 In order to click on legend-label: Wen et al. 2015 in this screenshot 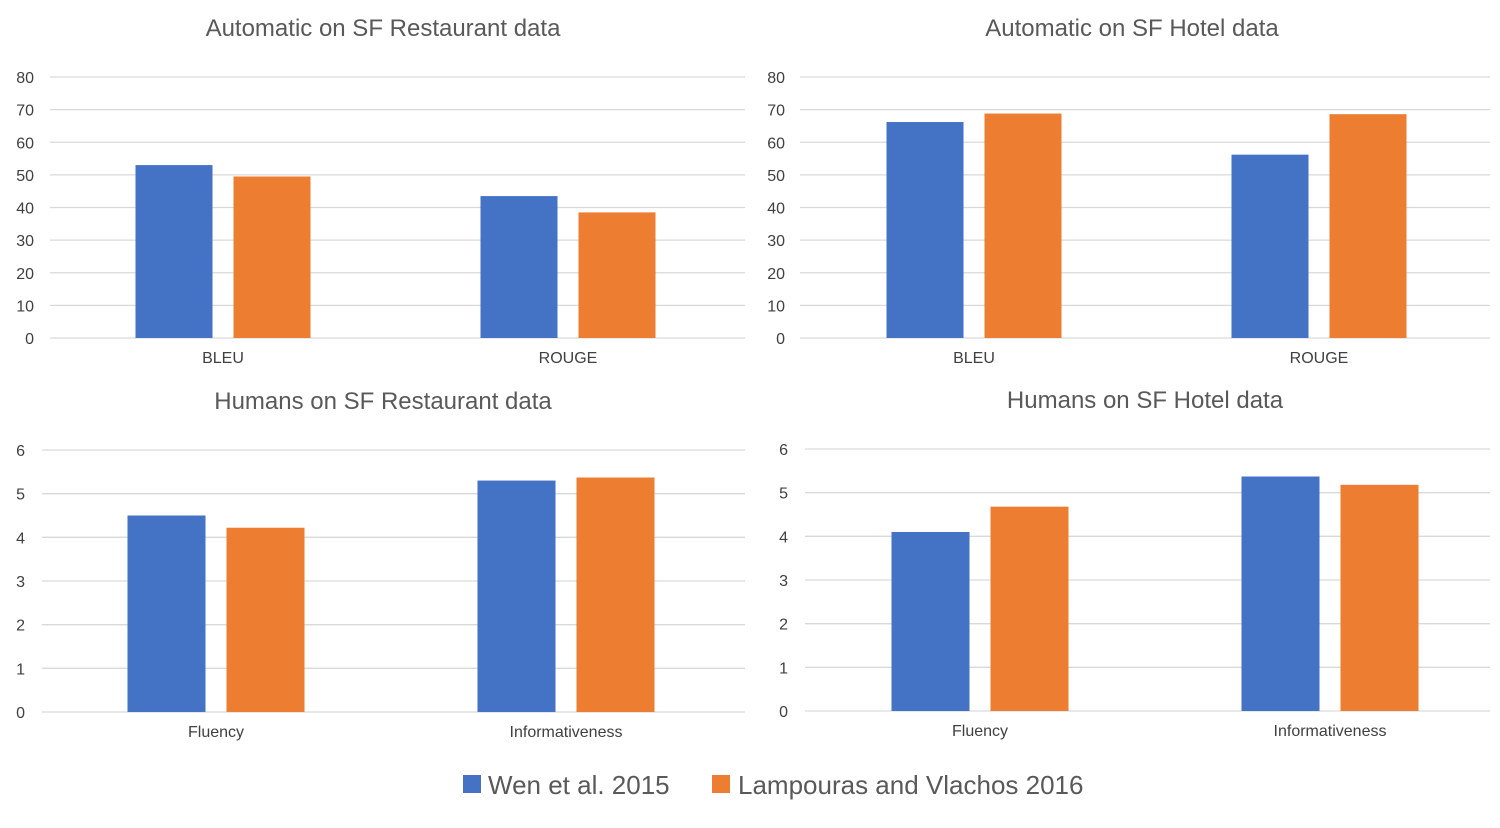, I will do `click(579, 785)`.